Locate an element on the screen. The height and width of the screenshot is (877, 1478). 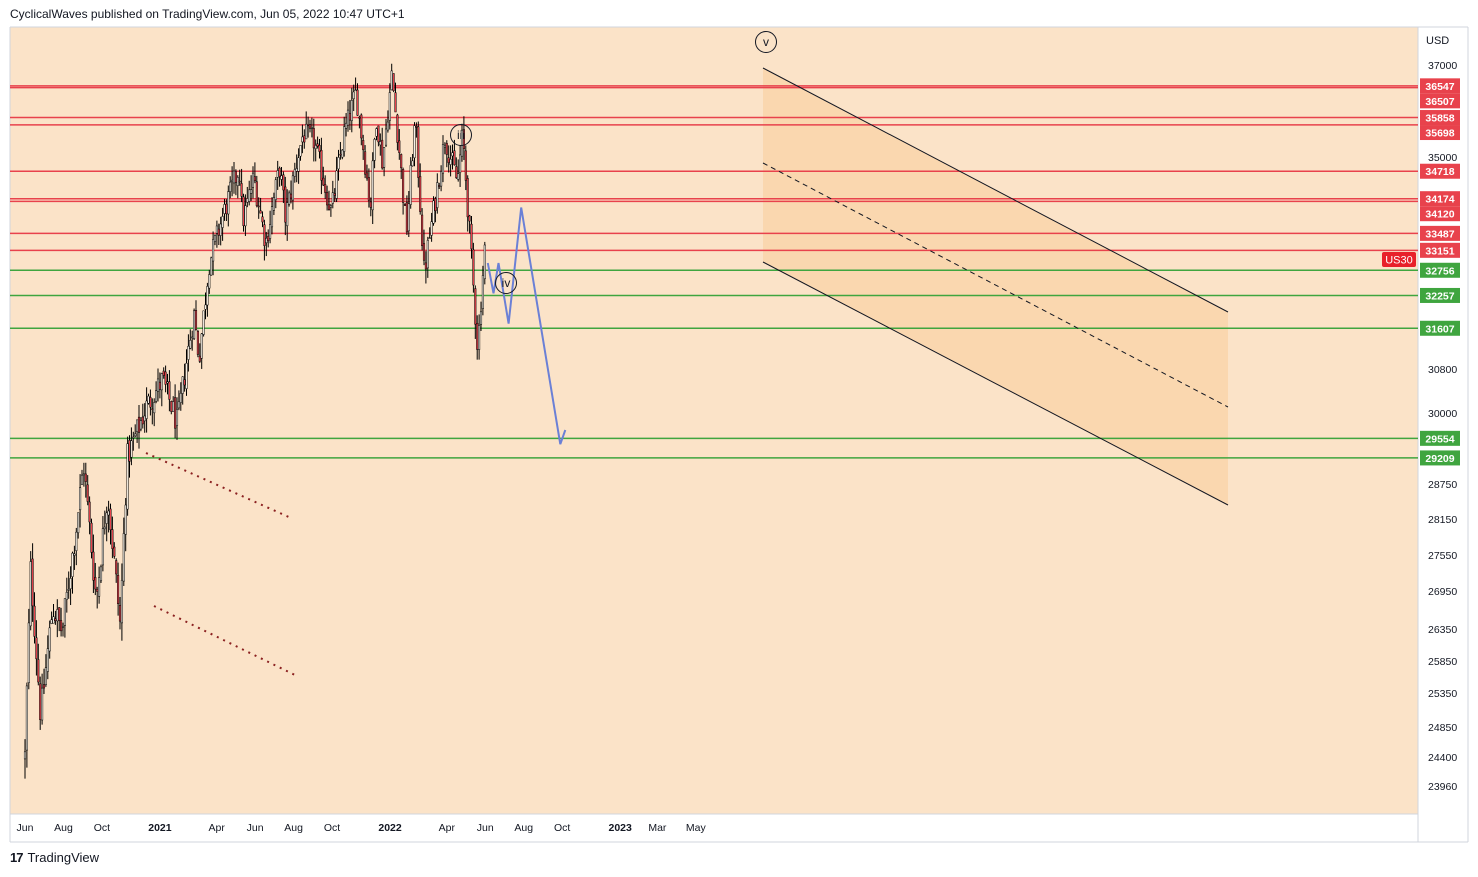
support-level-tag-label: 29209 is located at coordinates (1439, 459).